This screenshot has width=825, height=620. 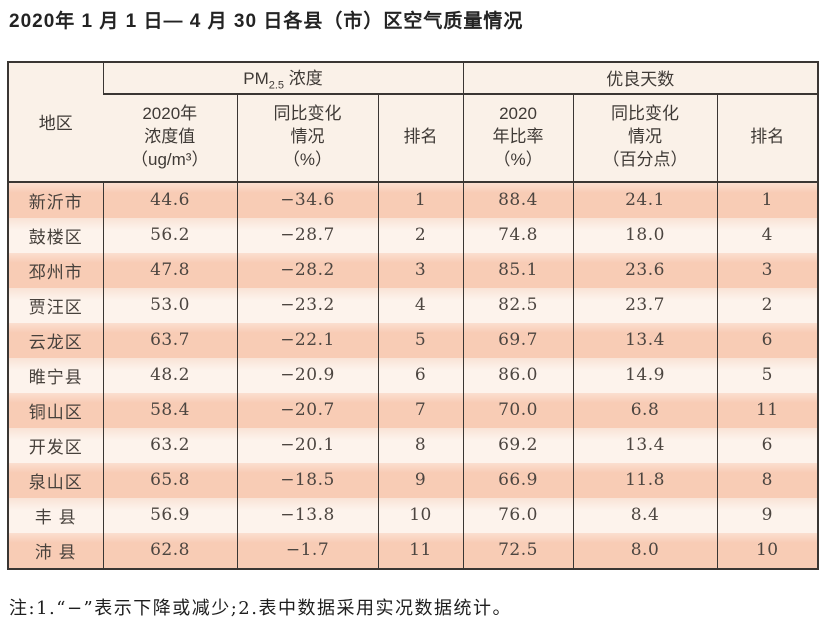 What do you see at coordinates (420, 445) in the screenshot?
I see `cell-pm-rank: 8` at bounding box center [420, 445].